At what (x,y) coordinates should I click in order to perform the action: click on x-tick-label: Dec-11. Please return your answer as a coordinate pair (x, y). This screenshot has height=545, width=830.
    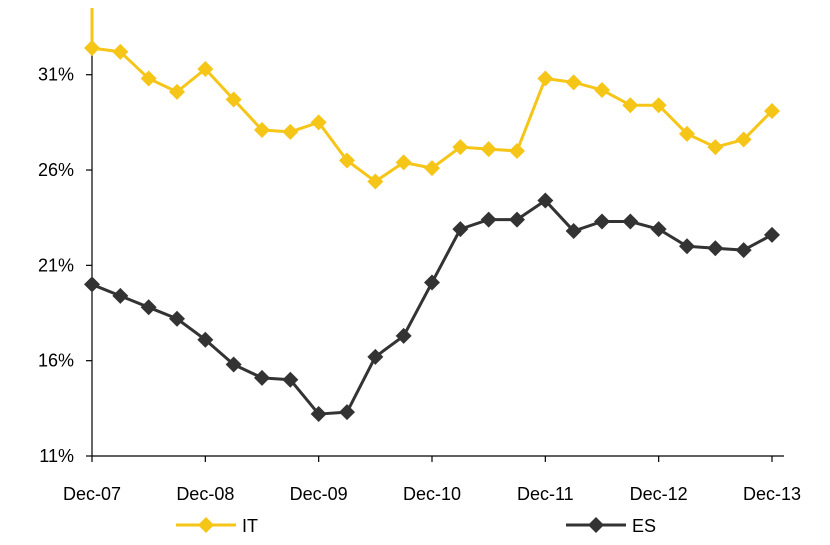
    Looking at the image, I should click on (545, 494).